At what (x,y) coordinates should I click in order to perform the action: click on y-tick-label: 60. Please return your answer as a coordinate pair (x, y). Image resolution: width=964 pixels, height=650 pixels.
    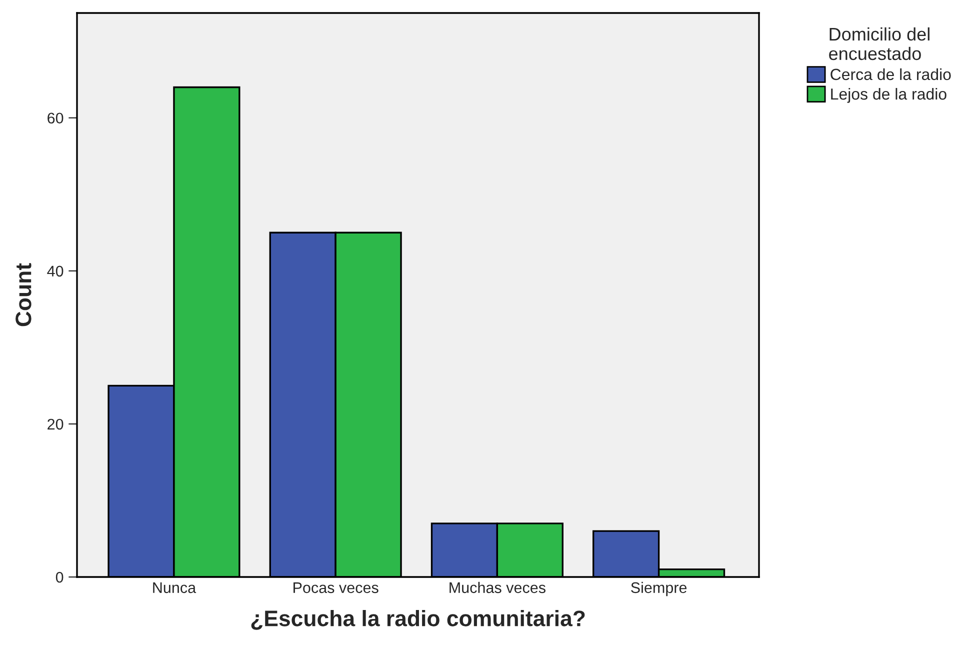
    Looking at the image, I should click on (56, 118).